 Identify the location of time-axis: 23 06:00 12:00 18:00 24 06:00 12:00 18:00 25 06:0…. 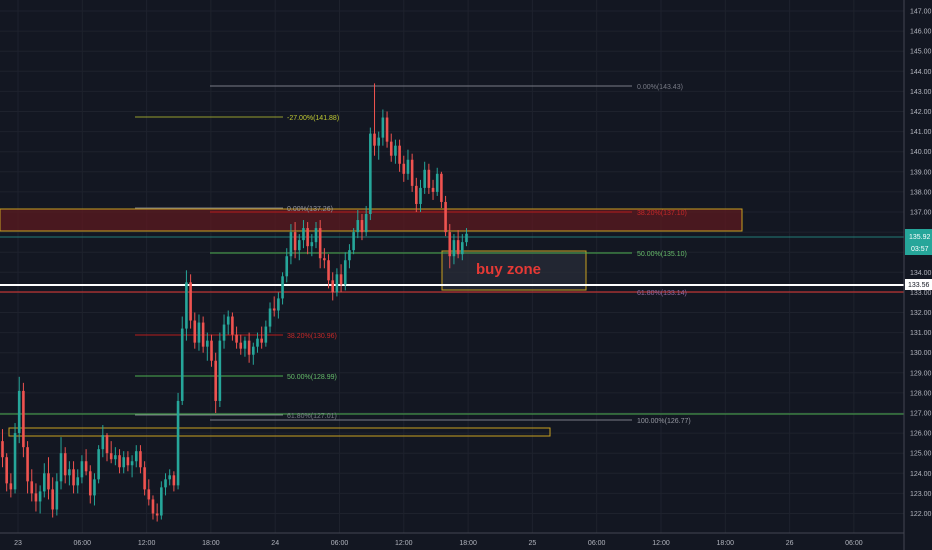
(438, 543).